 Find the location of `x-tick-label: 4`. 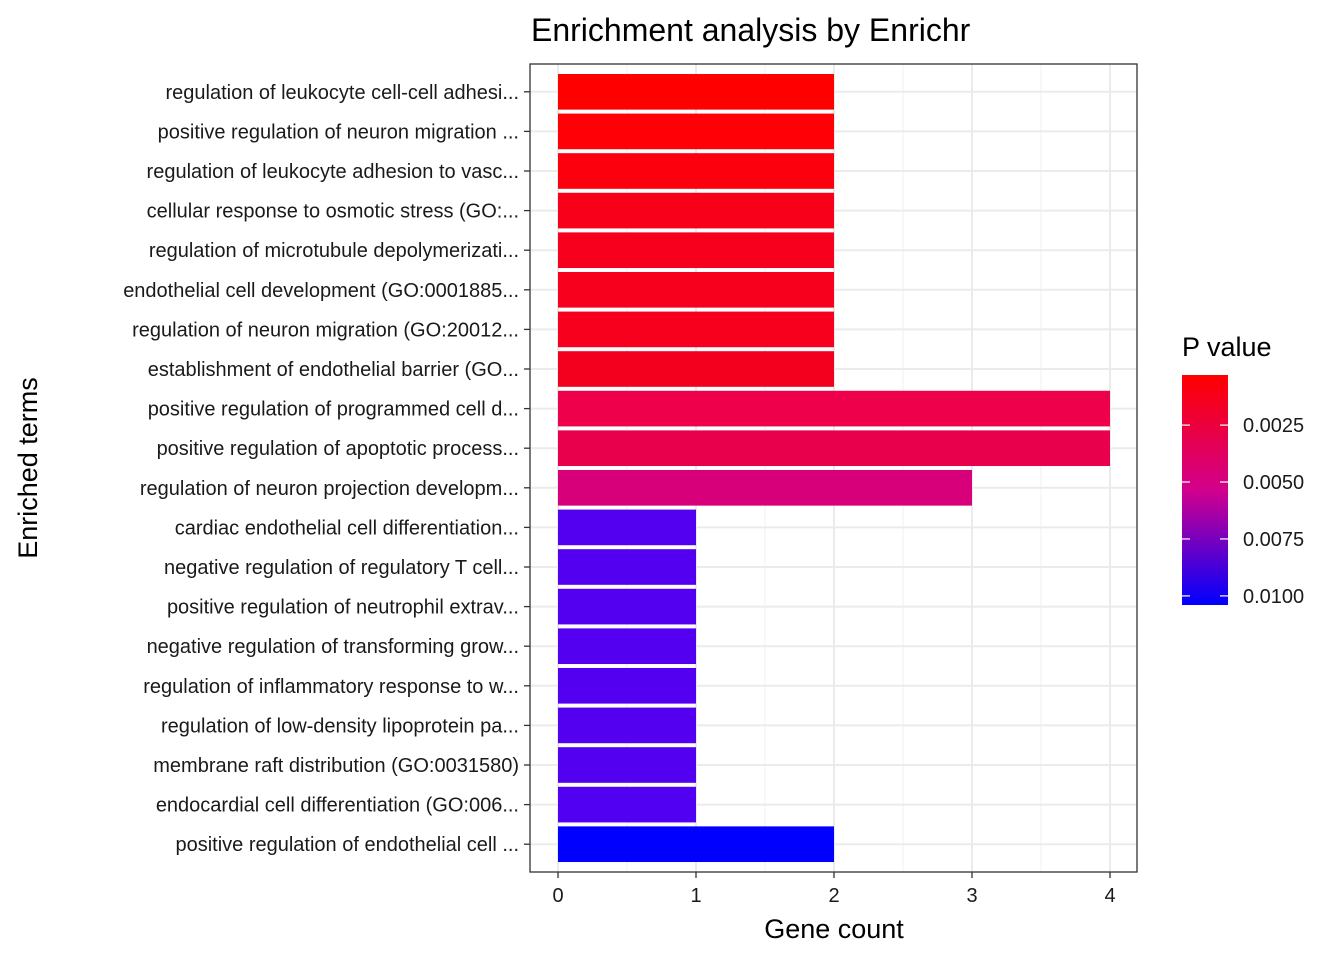

x-tick-label: 4 is located at coordinates (1109, 896).